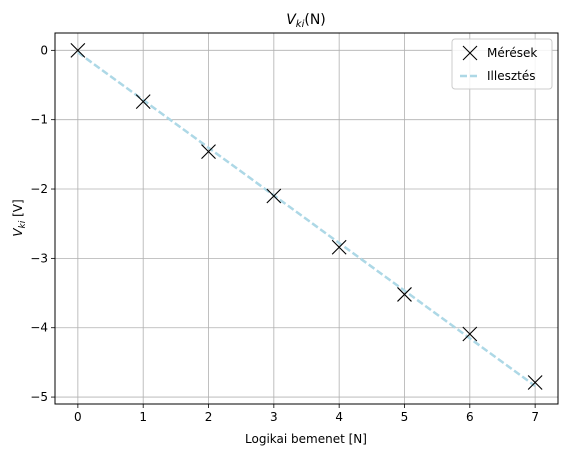  Describe the element at coordinates (39, 397) in the screenshot. I see `y-tick-label: −5` at that location.